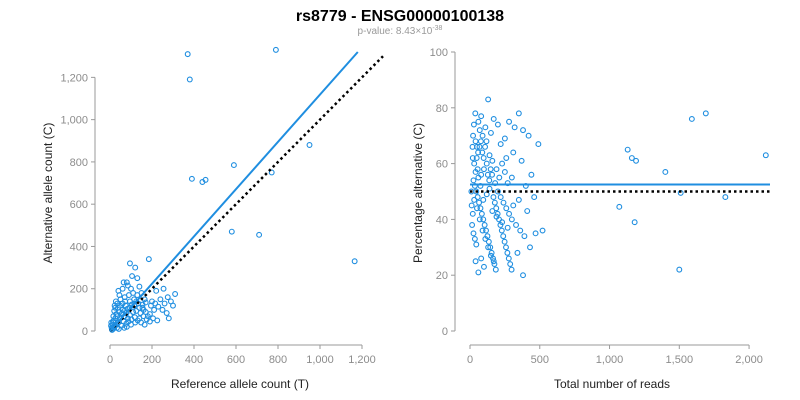 The image size is (800, 400). I want to click on right-x-tick-label: 1,500, so click(680, 360).